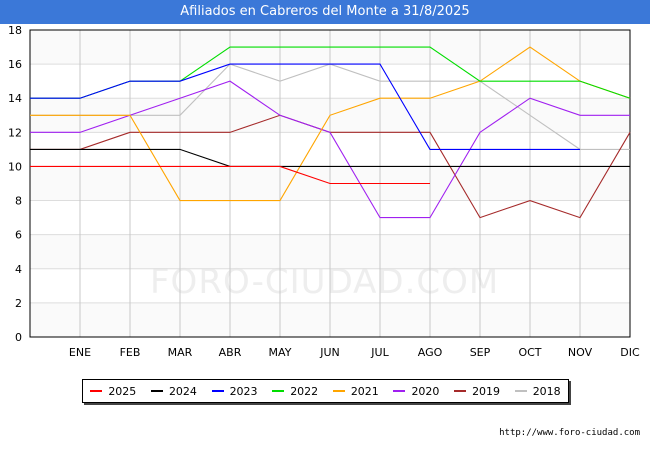  What do you see at coordinates (230, 175) in the screenshot?
I see `series-line-2025` at bounding box center [230, 175].